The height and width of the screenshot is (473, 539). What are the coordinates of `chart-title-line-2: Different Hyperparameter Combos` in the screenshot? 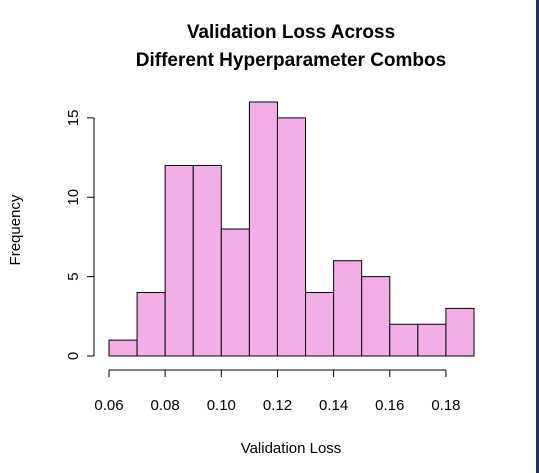 It's located at (291, 60).